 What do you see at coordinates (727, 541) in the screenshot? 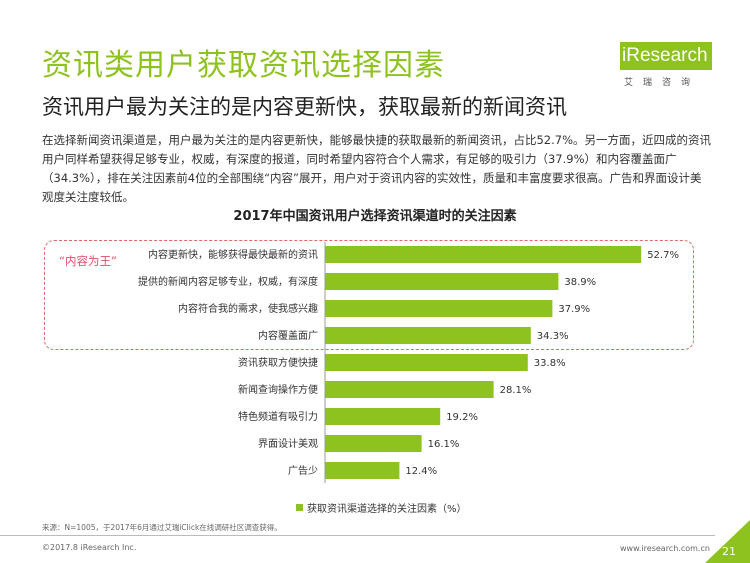
I see `corner-triangle` at bounding box center [727, 541].